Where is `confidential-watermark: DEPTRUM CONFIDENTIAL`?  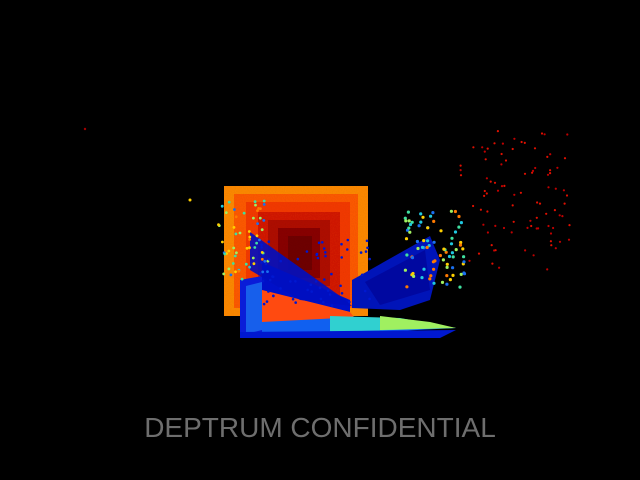 confidential-watermark: DEPTRUM CONFIDENTIAL is located at coordinates (320, 427).